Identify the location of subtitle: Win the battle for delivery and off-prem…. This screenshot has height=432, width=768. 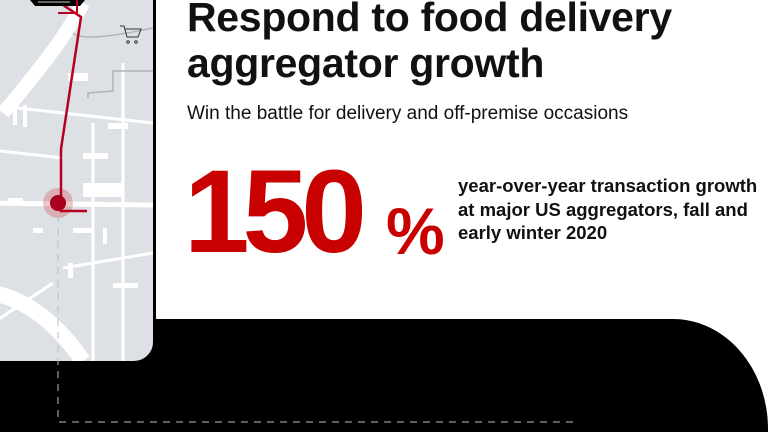
(408, 113).